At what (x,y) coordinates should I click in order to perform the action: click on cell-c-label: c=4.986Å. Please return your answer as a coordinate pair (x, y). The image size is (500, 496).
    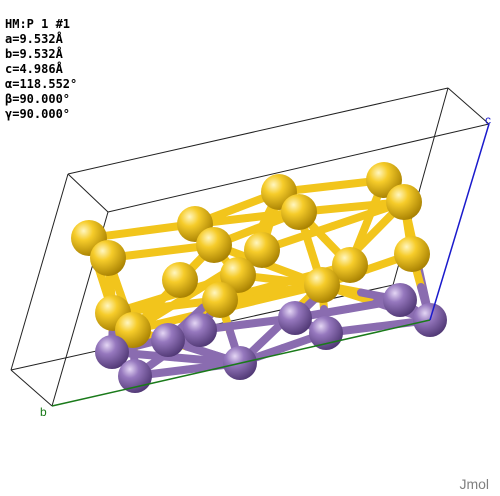
    Looking at the image, I should click on (41, 69).